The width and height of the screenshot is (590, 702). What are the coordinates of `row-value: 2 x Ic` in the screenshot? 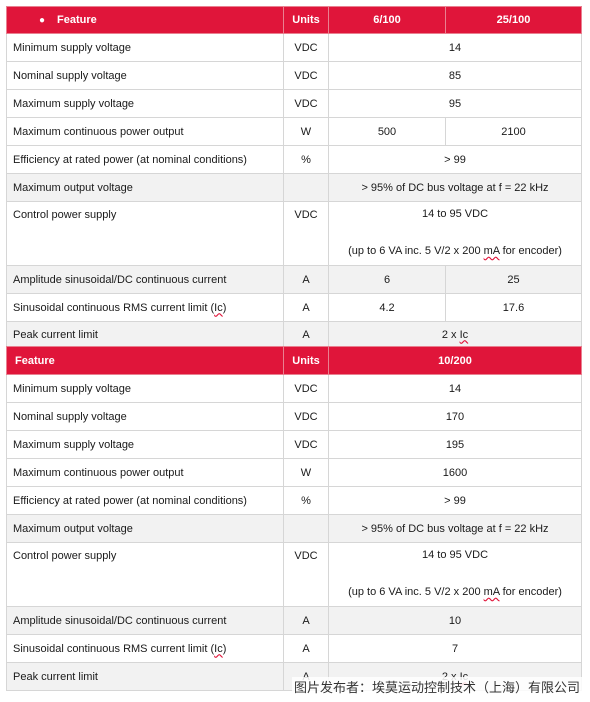 It's located at (455, 334).